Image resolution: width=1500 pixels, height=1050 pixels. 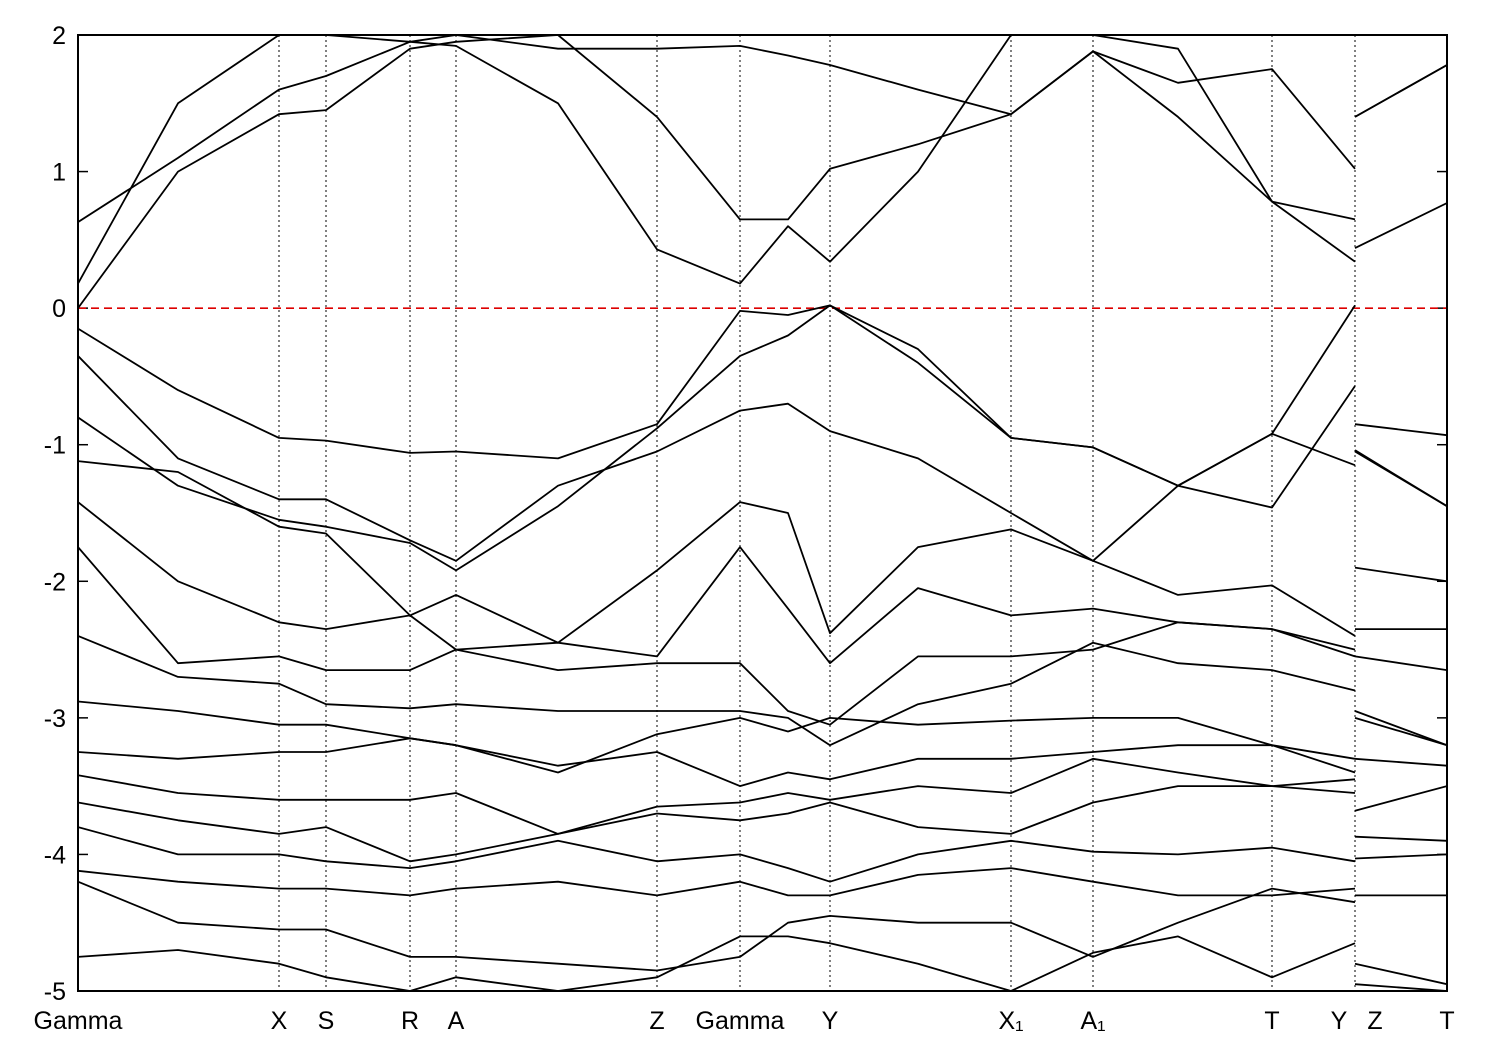 I want to click on x-tick-label: X, so click(x=279, y=1021).